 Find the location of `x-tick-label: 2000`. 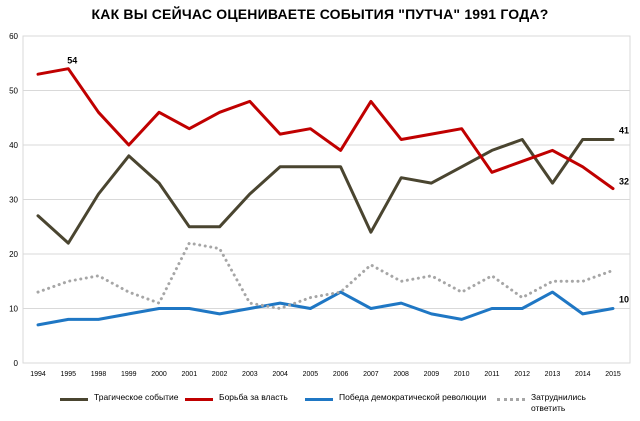

x-tick-label: 2000 is located at coordinates (159, 374).